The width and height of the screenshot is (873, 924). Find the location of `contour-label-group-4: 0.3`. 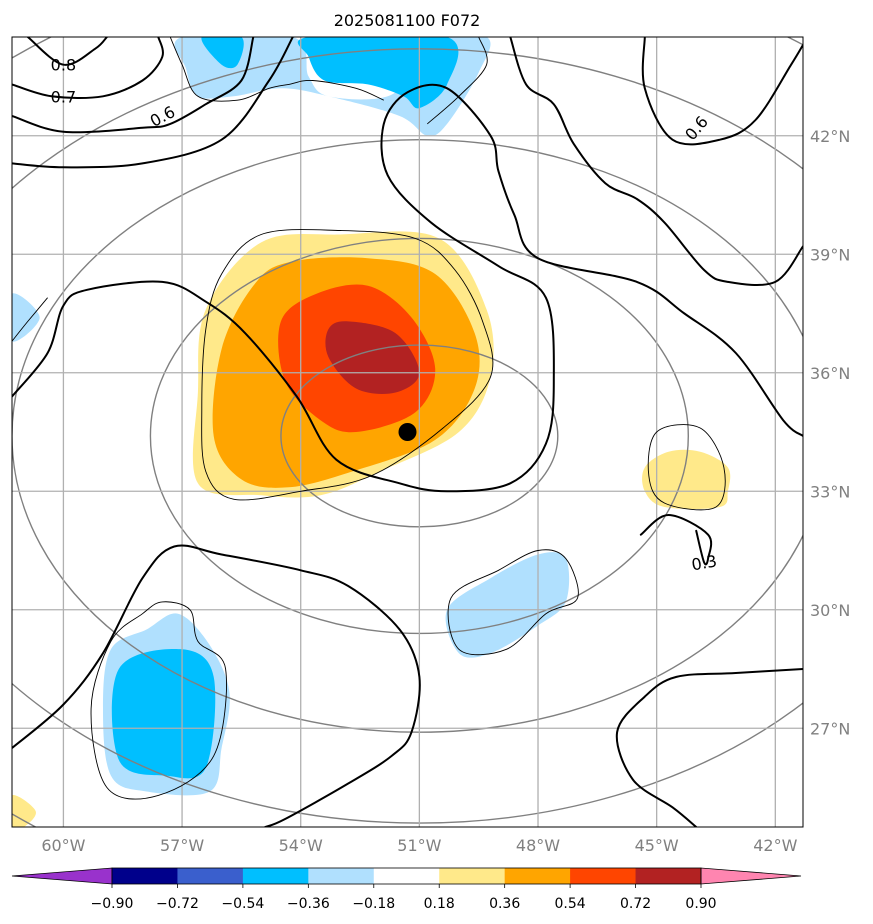

contour-label-group-4: 0.3 is located at coordinates (704, 562).